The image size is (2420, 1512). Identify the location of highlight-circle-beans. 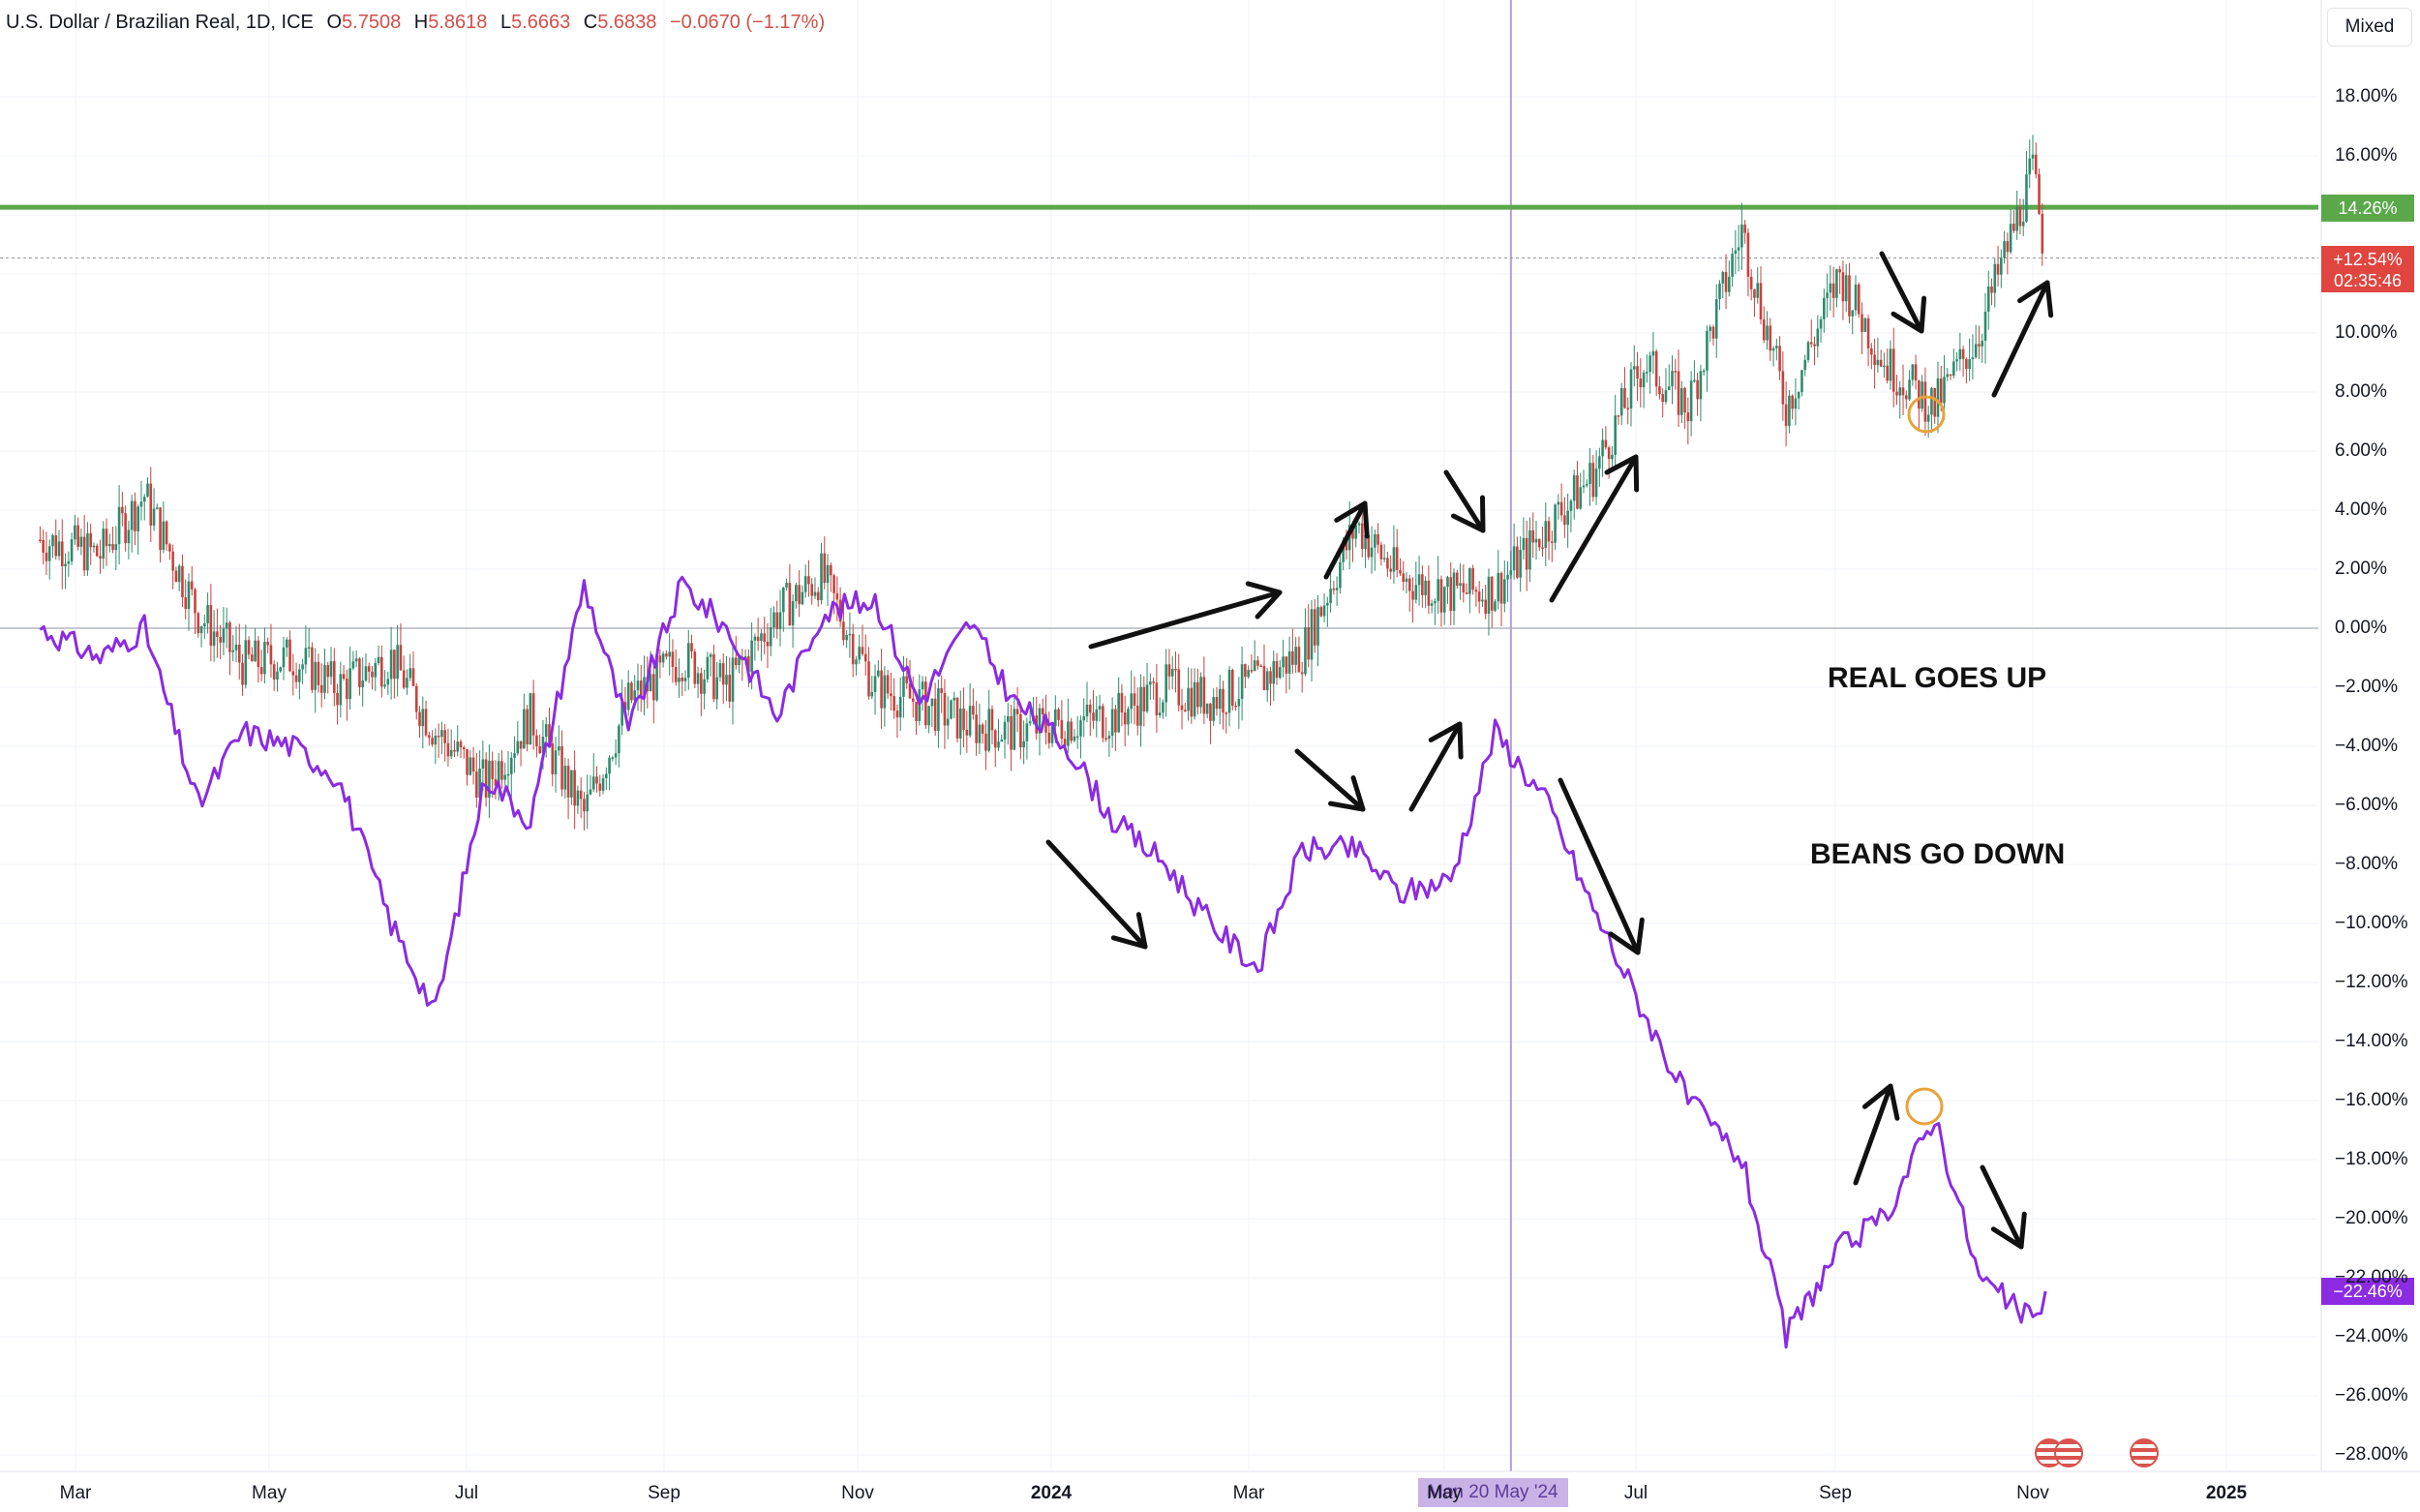
(1924, 1106).